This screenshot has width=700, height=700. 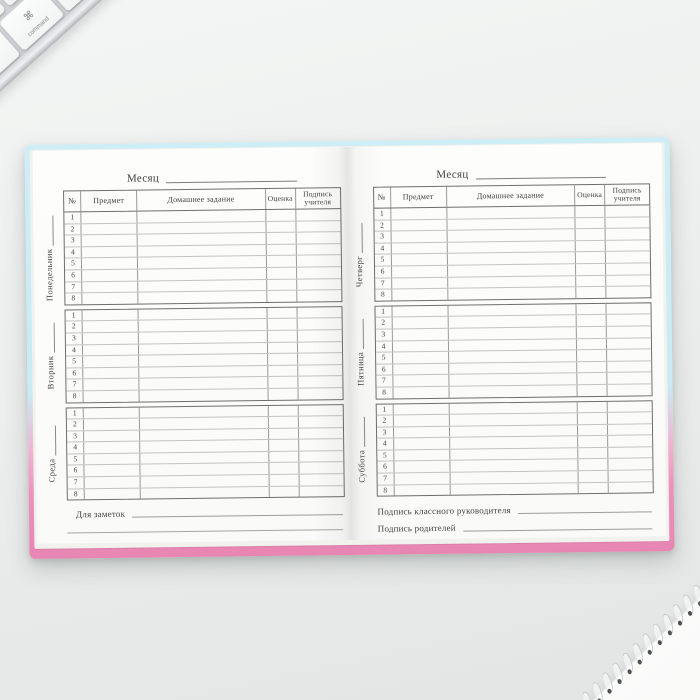 What do you see at coordinates (452, 174) in the screenshot?
I see `month-label: Месяц` at bounding box center [452, 174].